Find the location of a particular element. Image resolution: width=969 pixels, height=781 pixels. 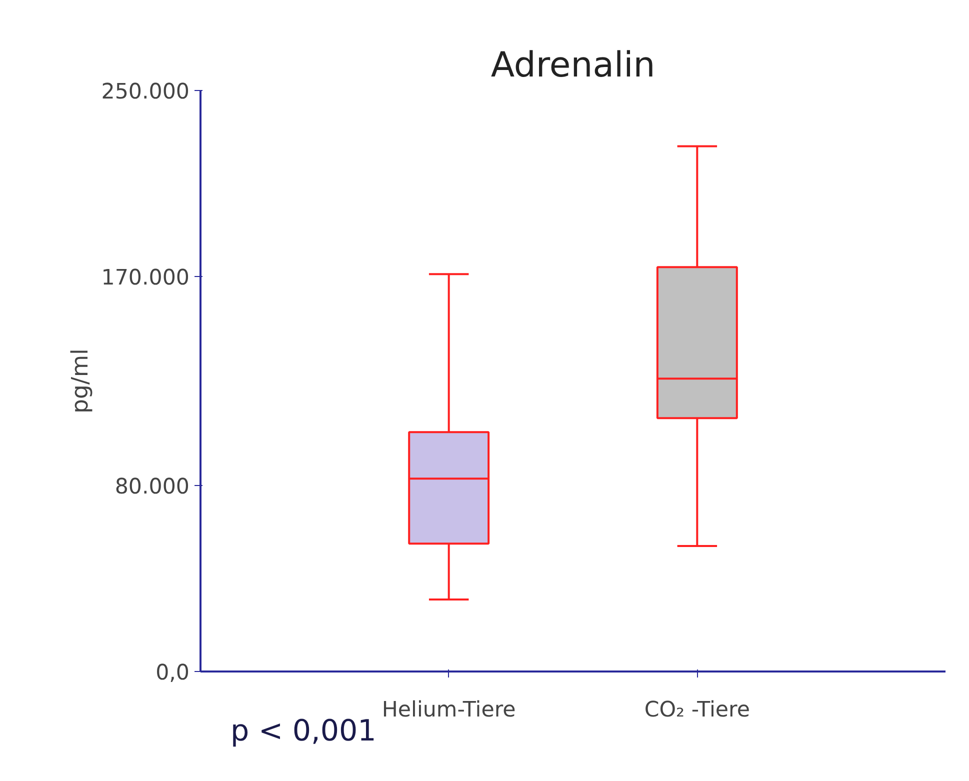

y-tick-label: 250.000 is located at coordinates (145, 92).